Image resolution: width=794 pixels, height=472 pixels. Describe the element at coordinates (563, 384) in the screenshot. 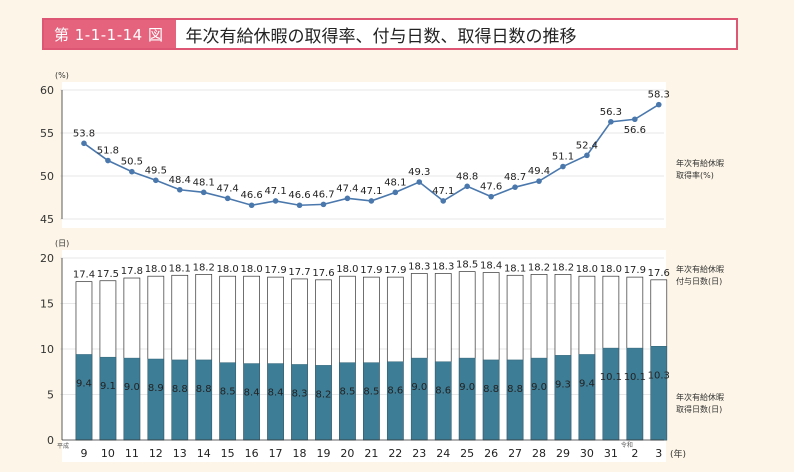

I see `taken-data-label: 9.3` at that location.